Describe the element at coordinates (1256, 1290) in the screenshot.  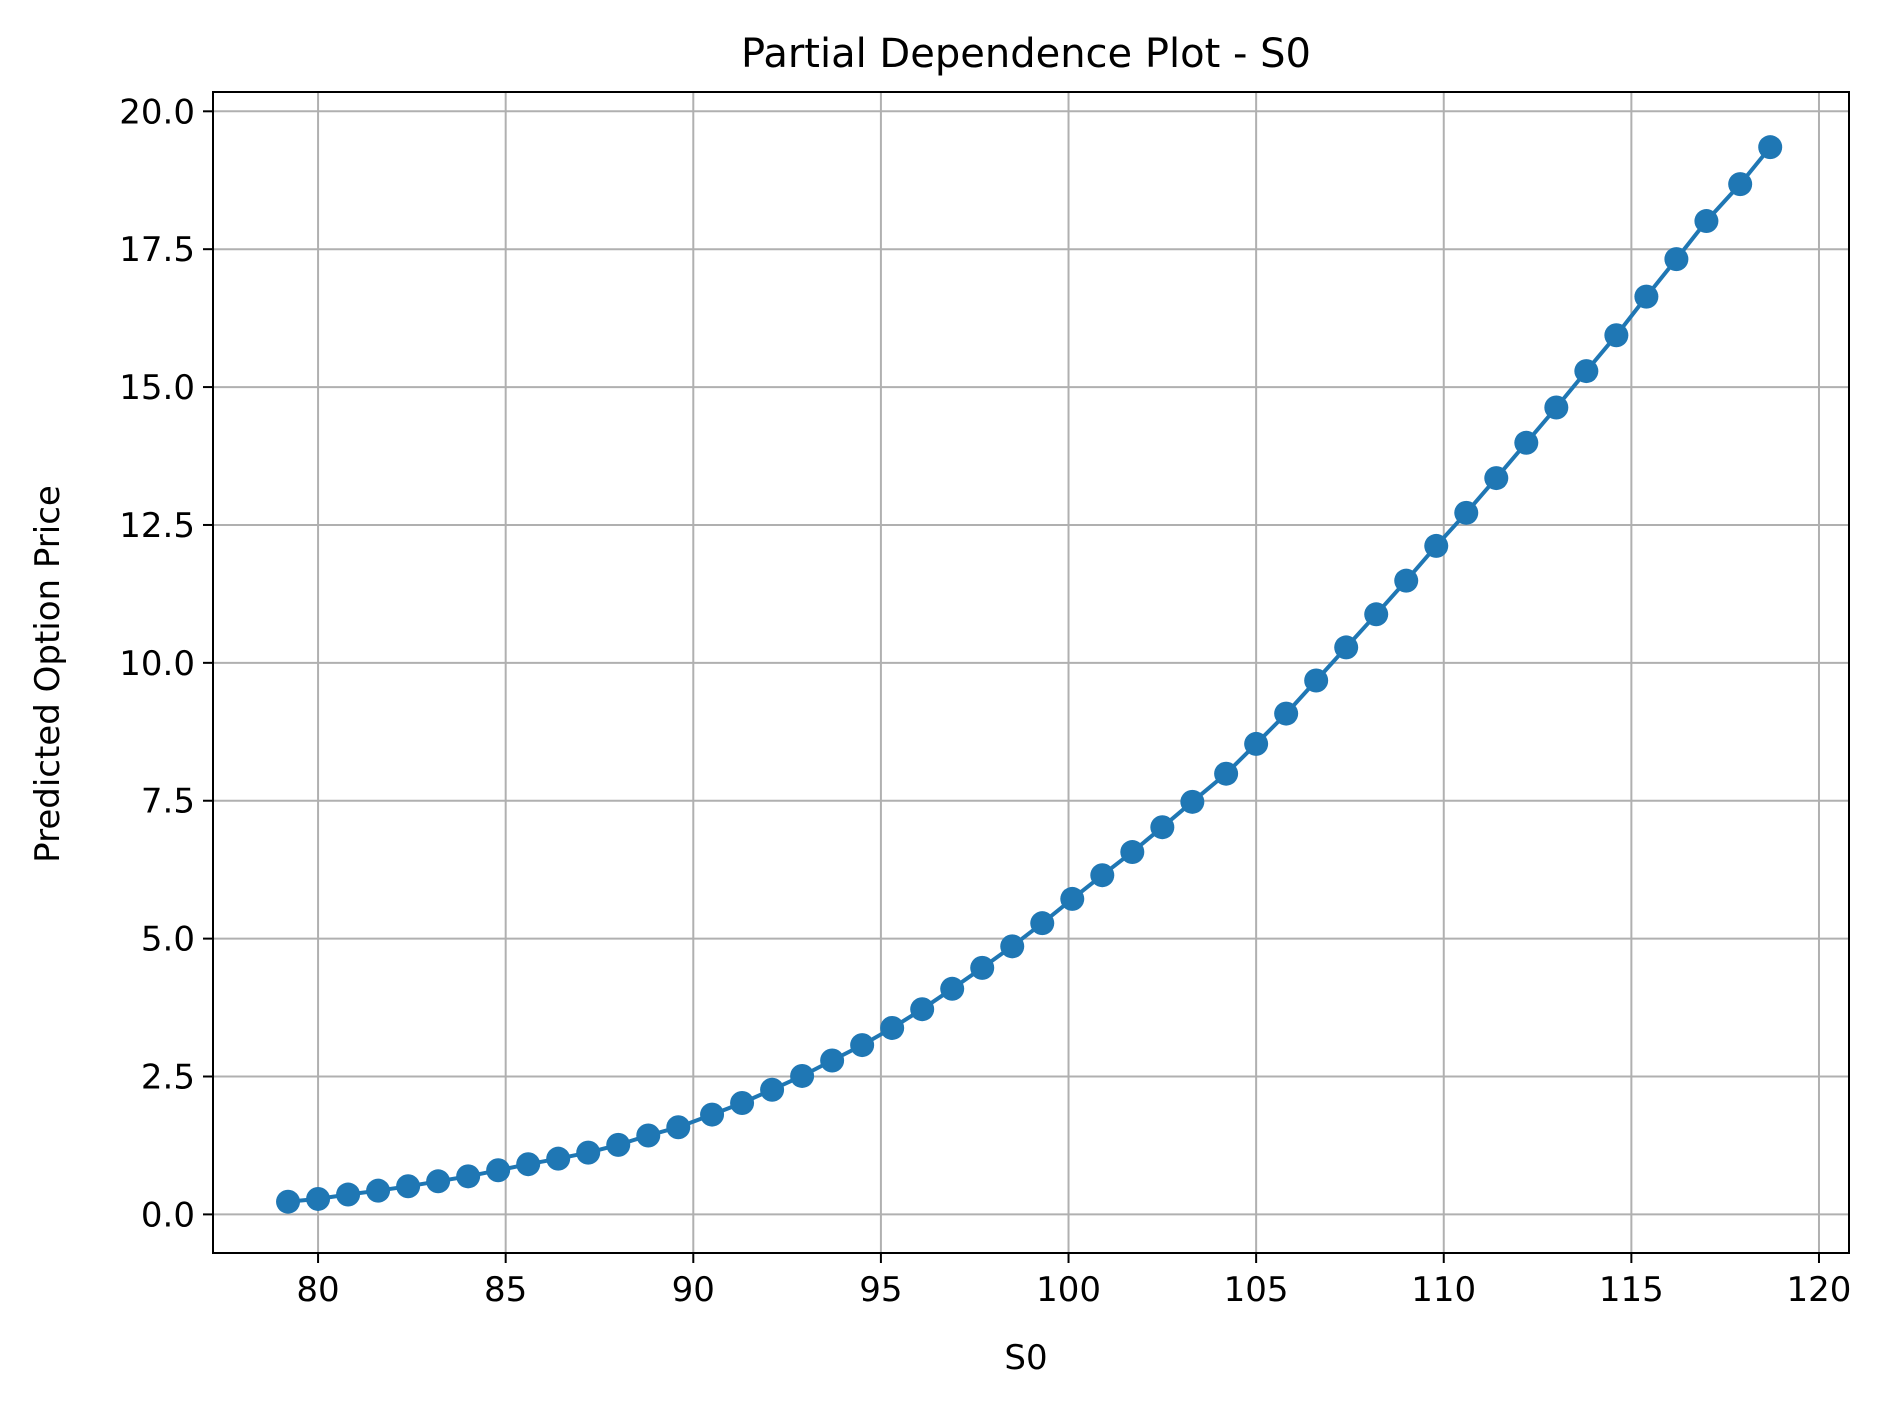
I see `x-tick-label: 105` at that location.